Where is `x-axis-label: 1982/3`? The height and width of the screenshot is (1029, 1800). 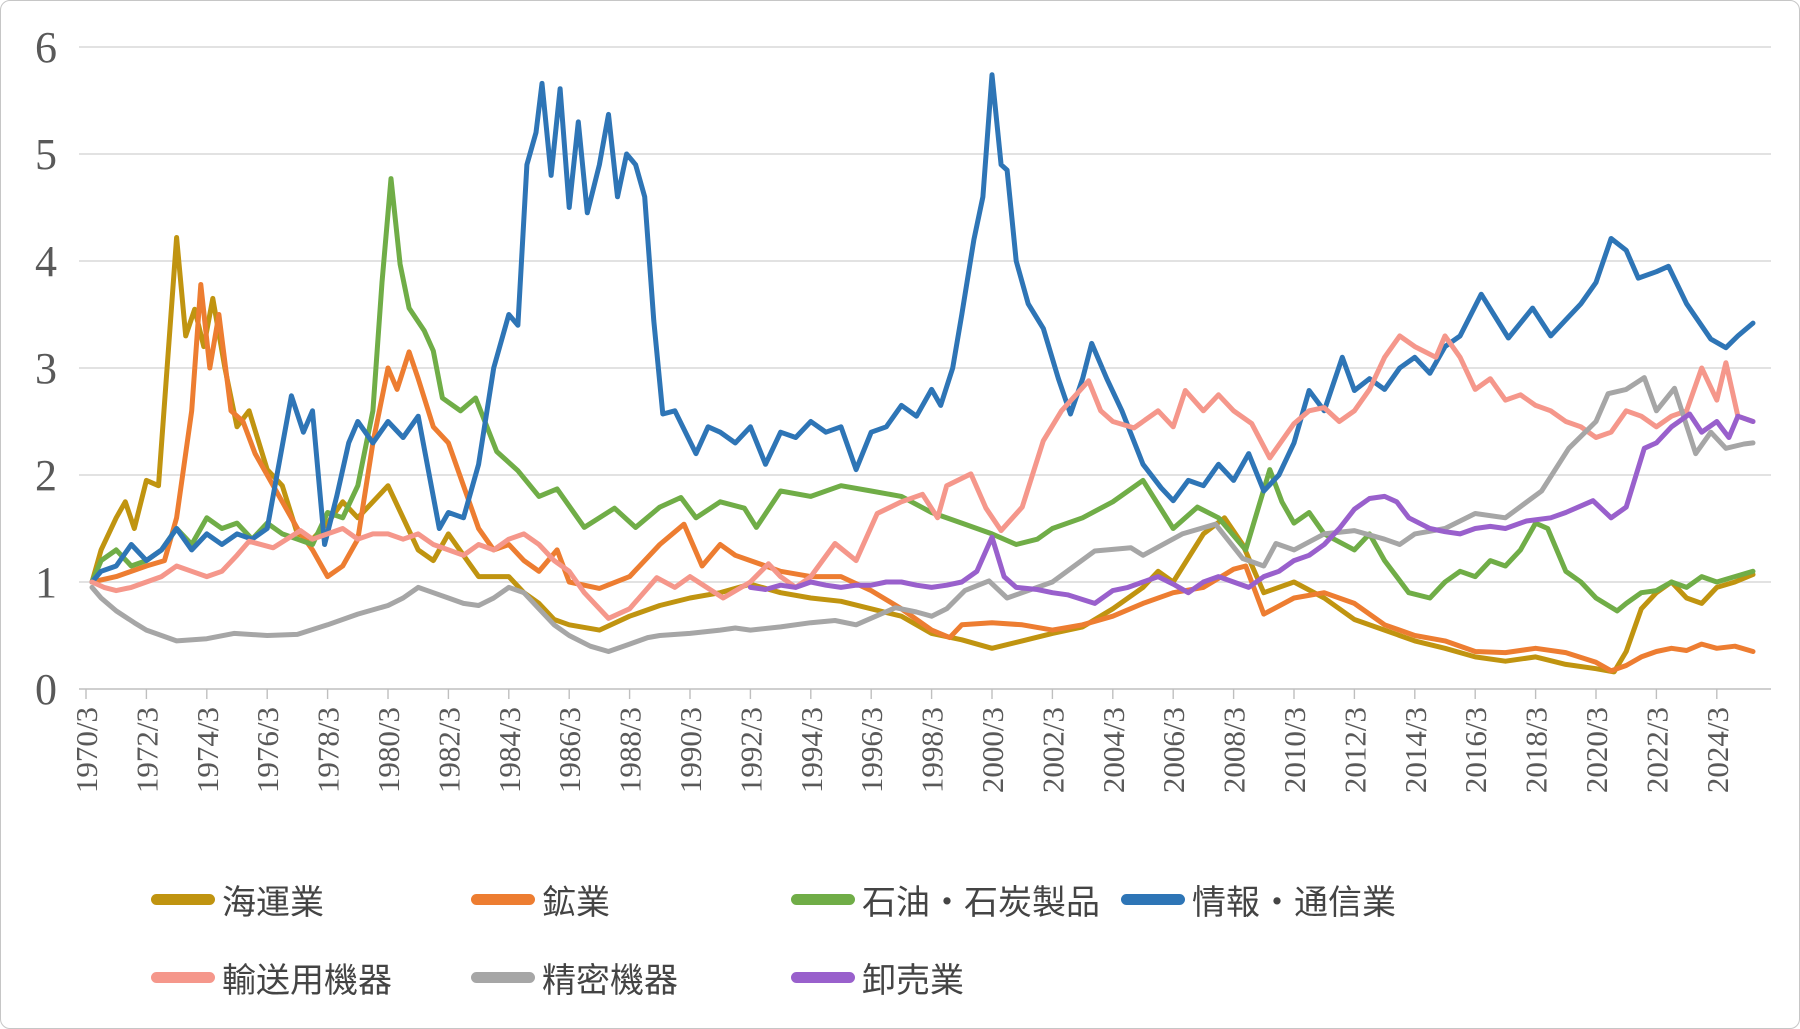 x-axis-label: 1982/3 is located at coordinates (448, 750).